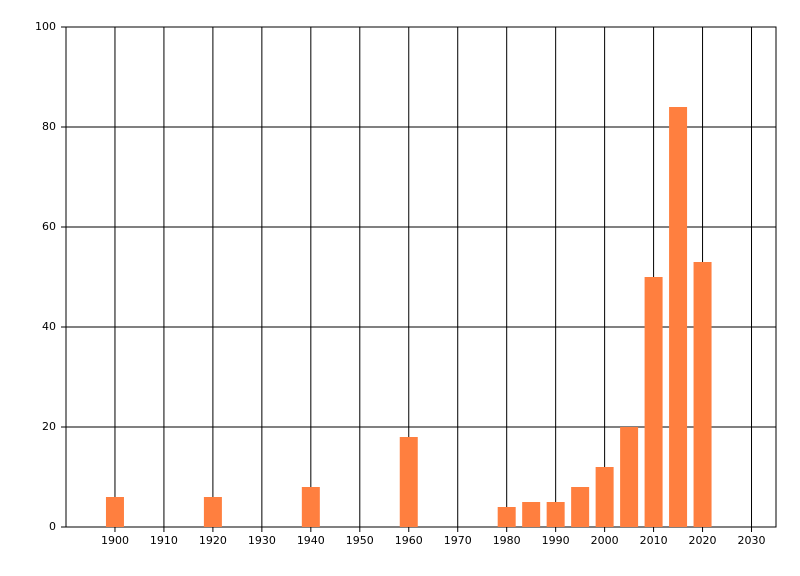 The image size is (800, 576). I want to click on x-tick-label: 1940, so click(311, 540).